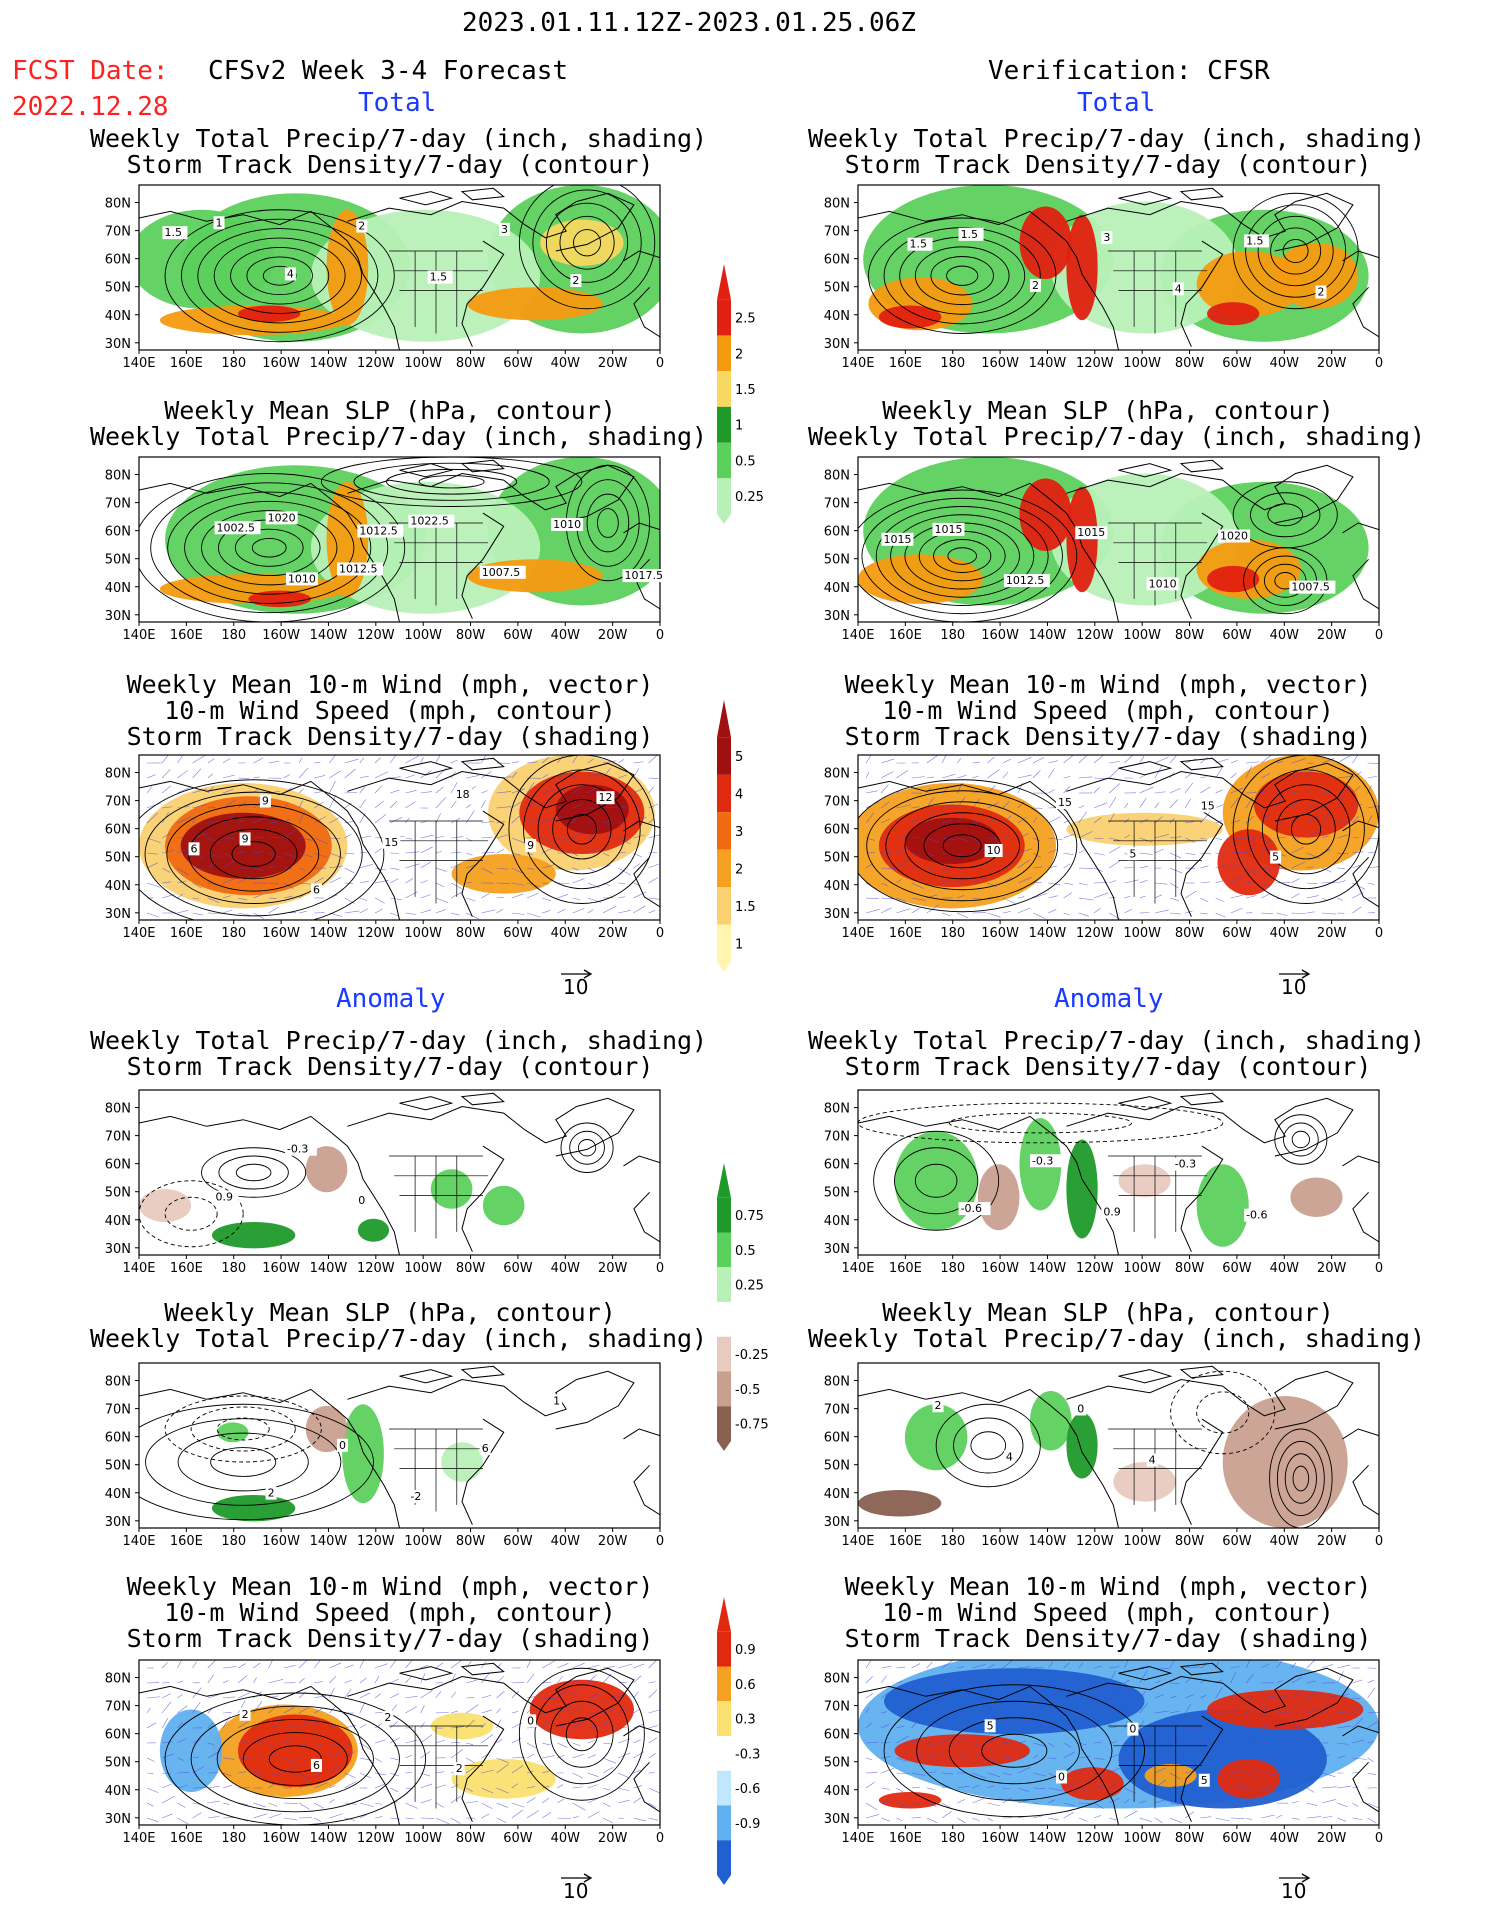  I want to click on colorbar-2: 5 4 3 2 1.5 1, so click(736, 836).